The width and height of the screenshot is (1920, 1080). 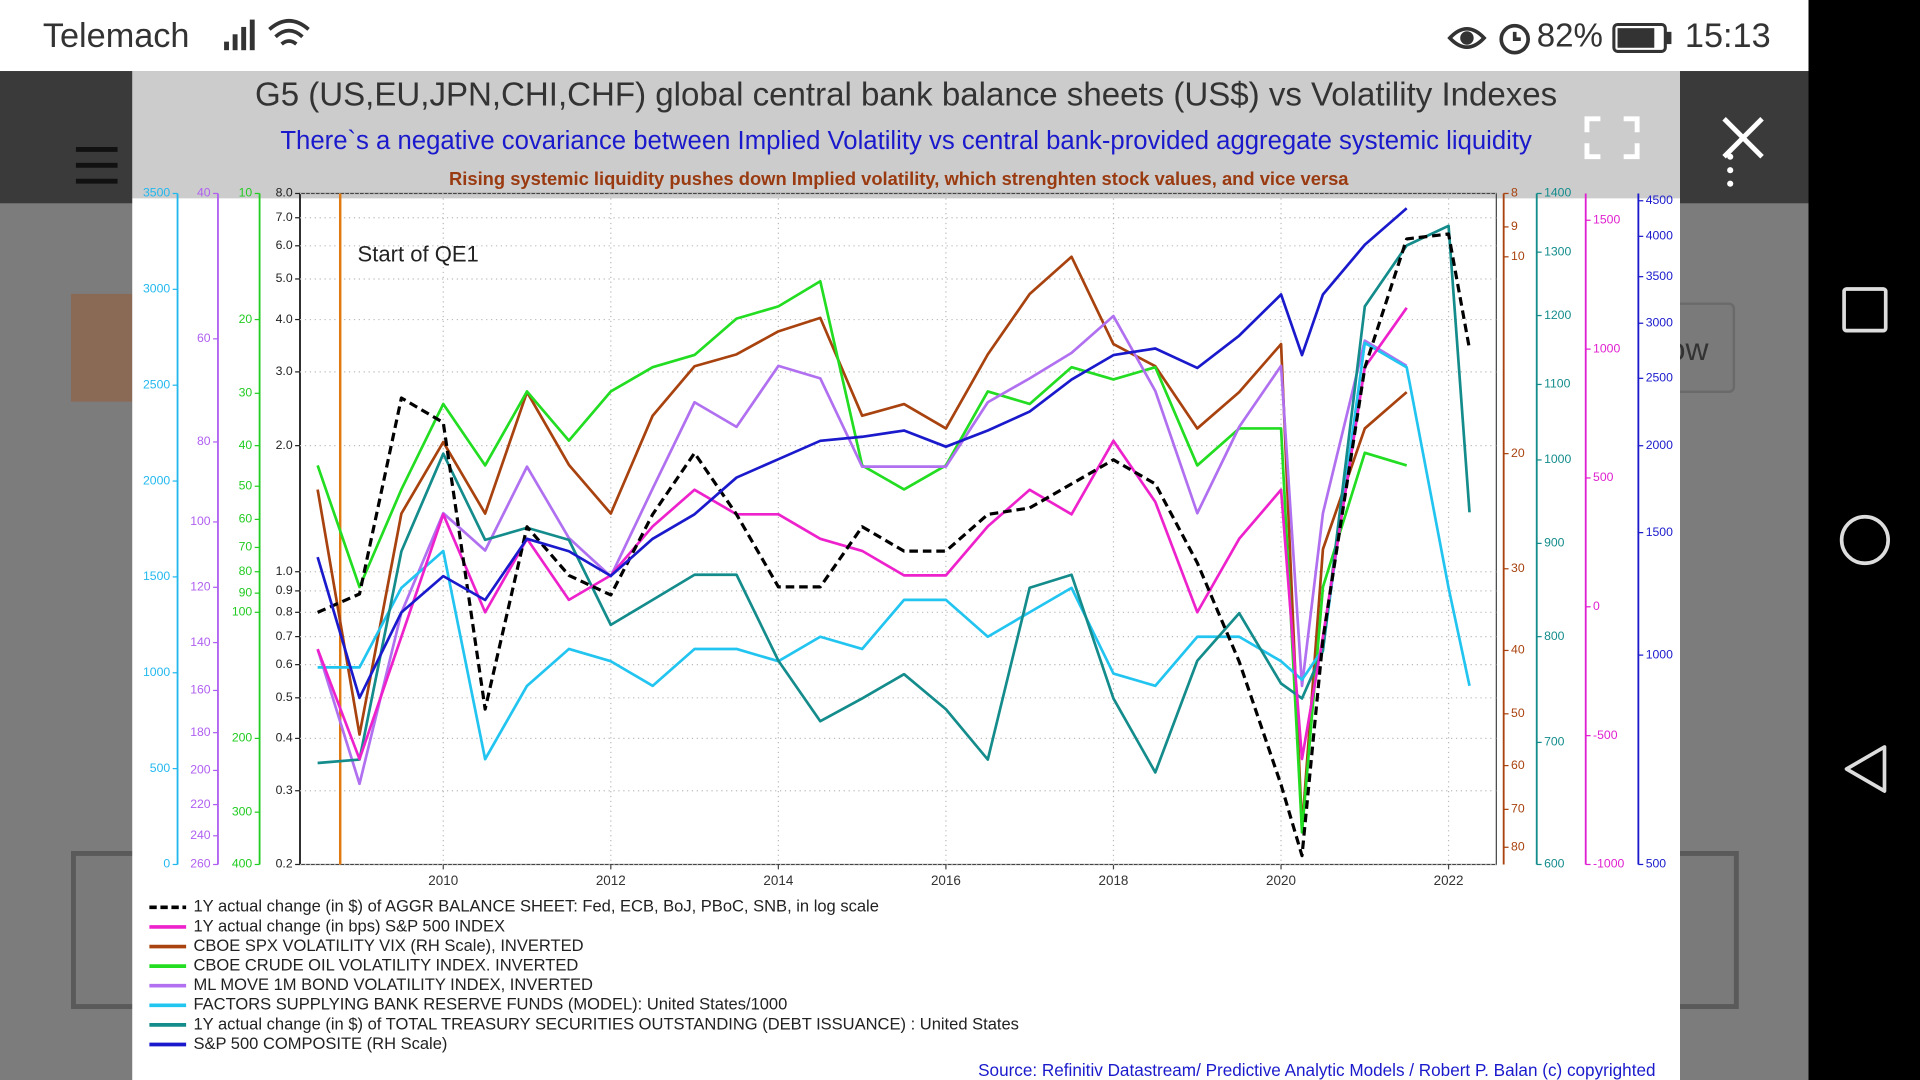 I want to click on y-tick-label: 260, so click(x=200, y=864).